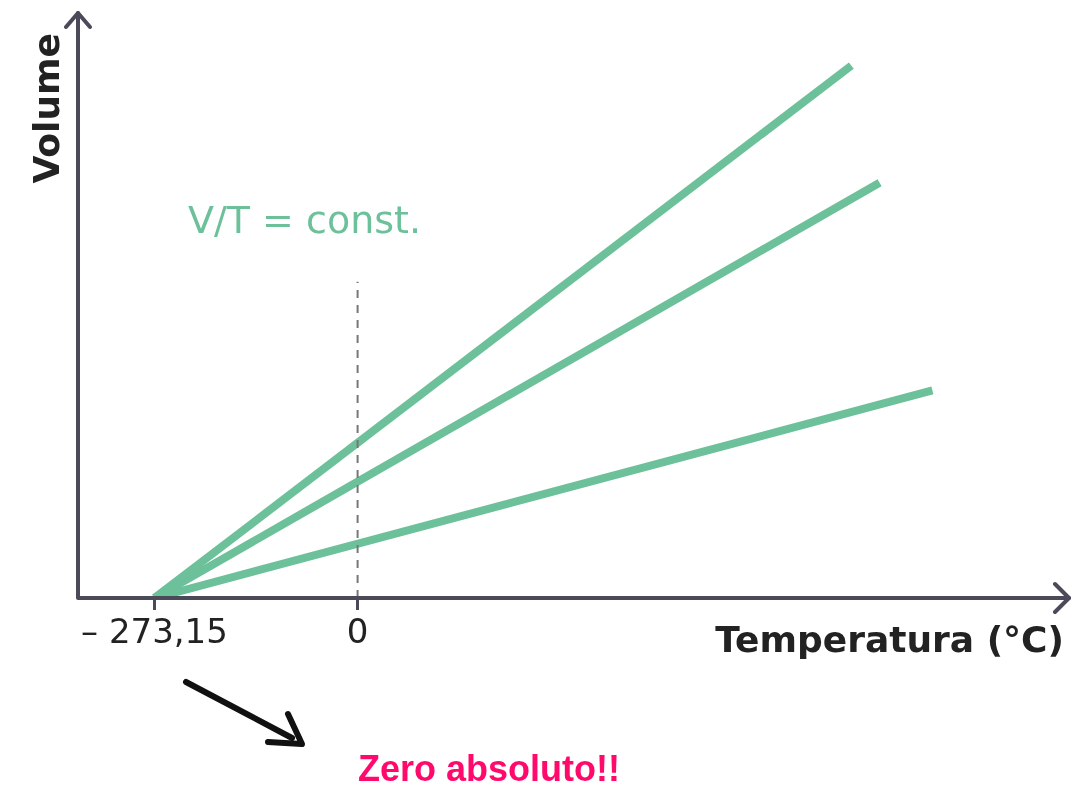 The image size is (1082, 800). What do you see at coordinates (154, 631) in the screenshot?
I see `x-tick-label: – 273,15` at bounding box center [154, 631].